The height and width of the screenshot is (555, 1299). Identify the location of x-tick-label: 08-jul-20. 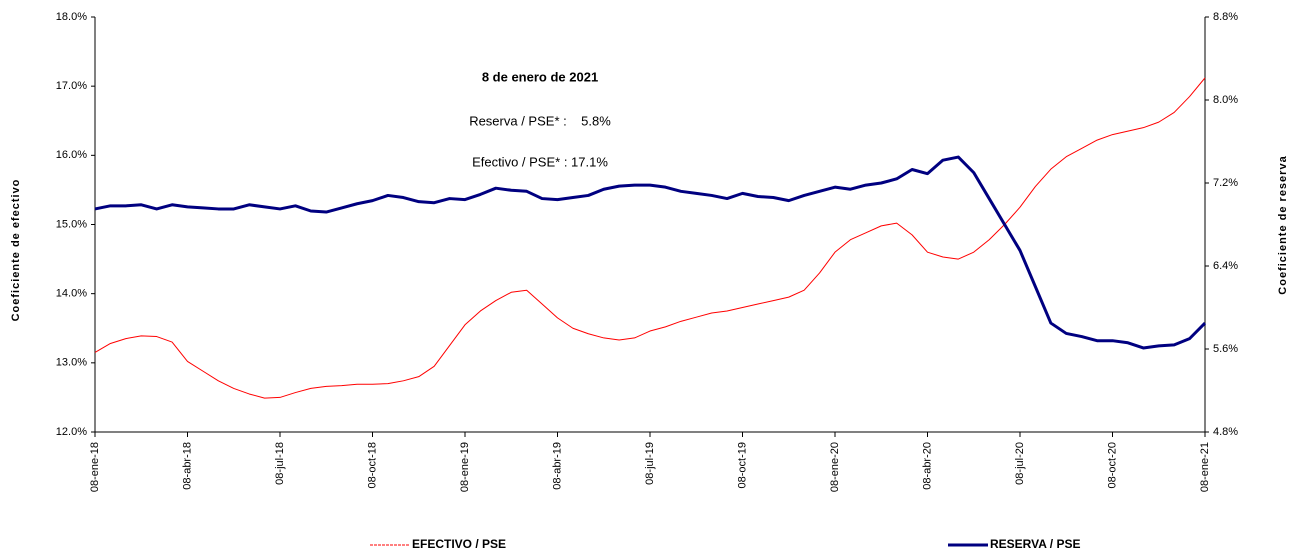
(1020, 463).